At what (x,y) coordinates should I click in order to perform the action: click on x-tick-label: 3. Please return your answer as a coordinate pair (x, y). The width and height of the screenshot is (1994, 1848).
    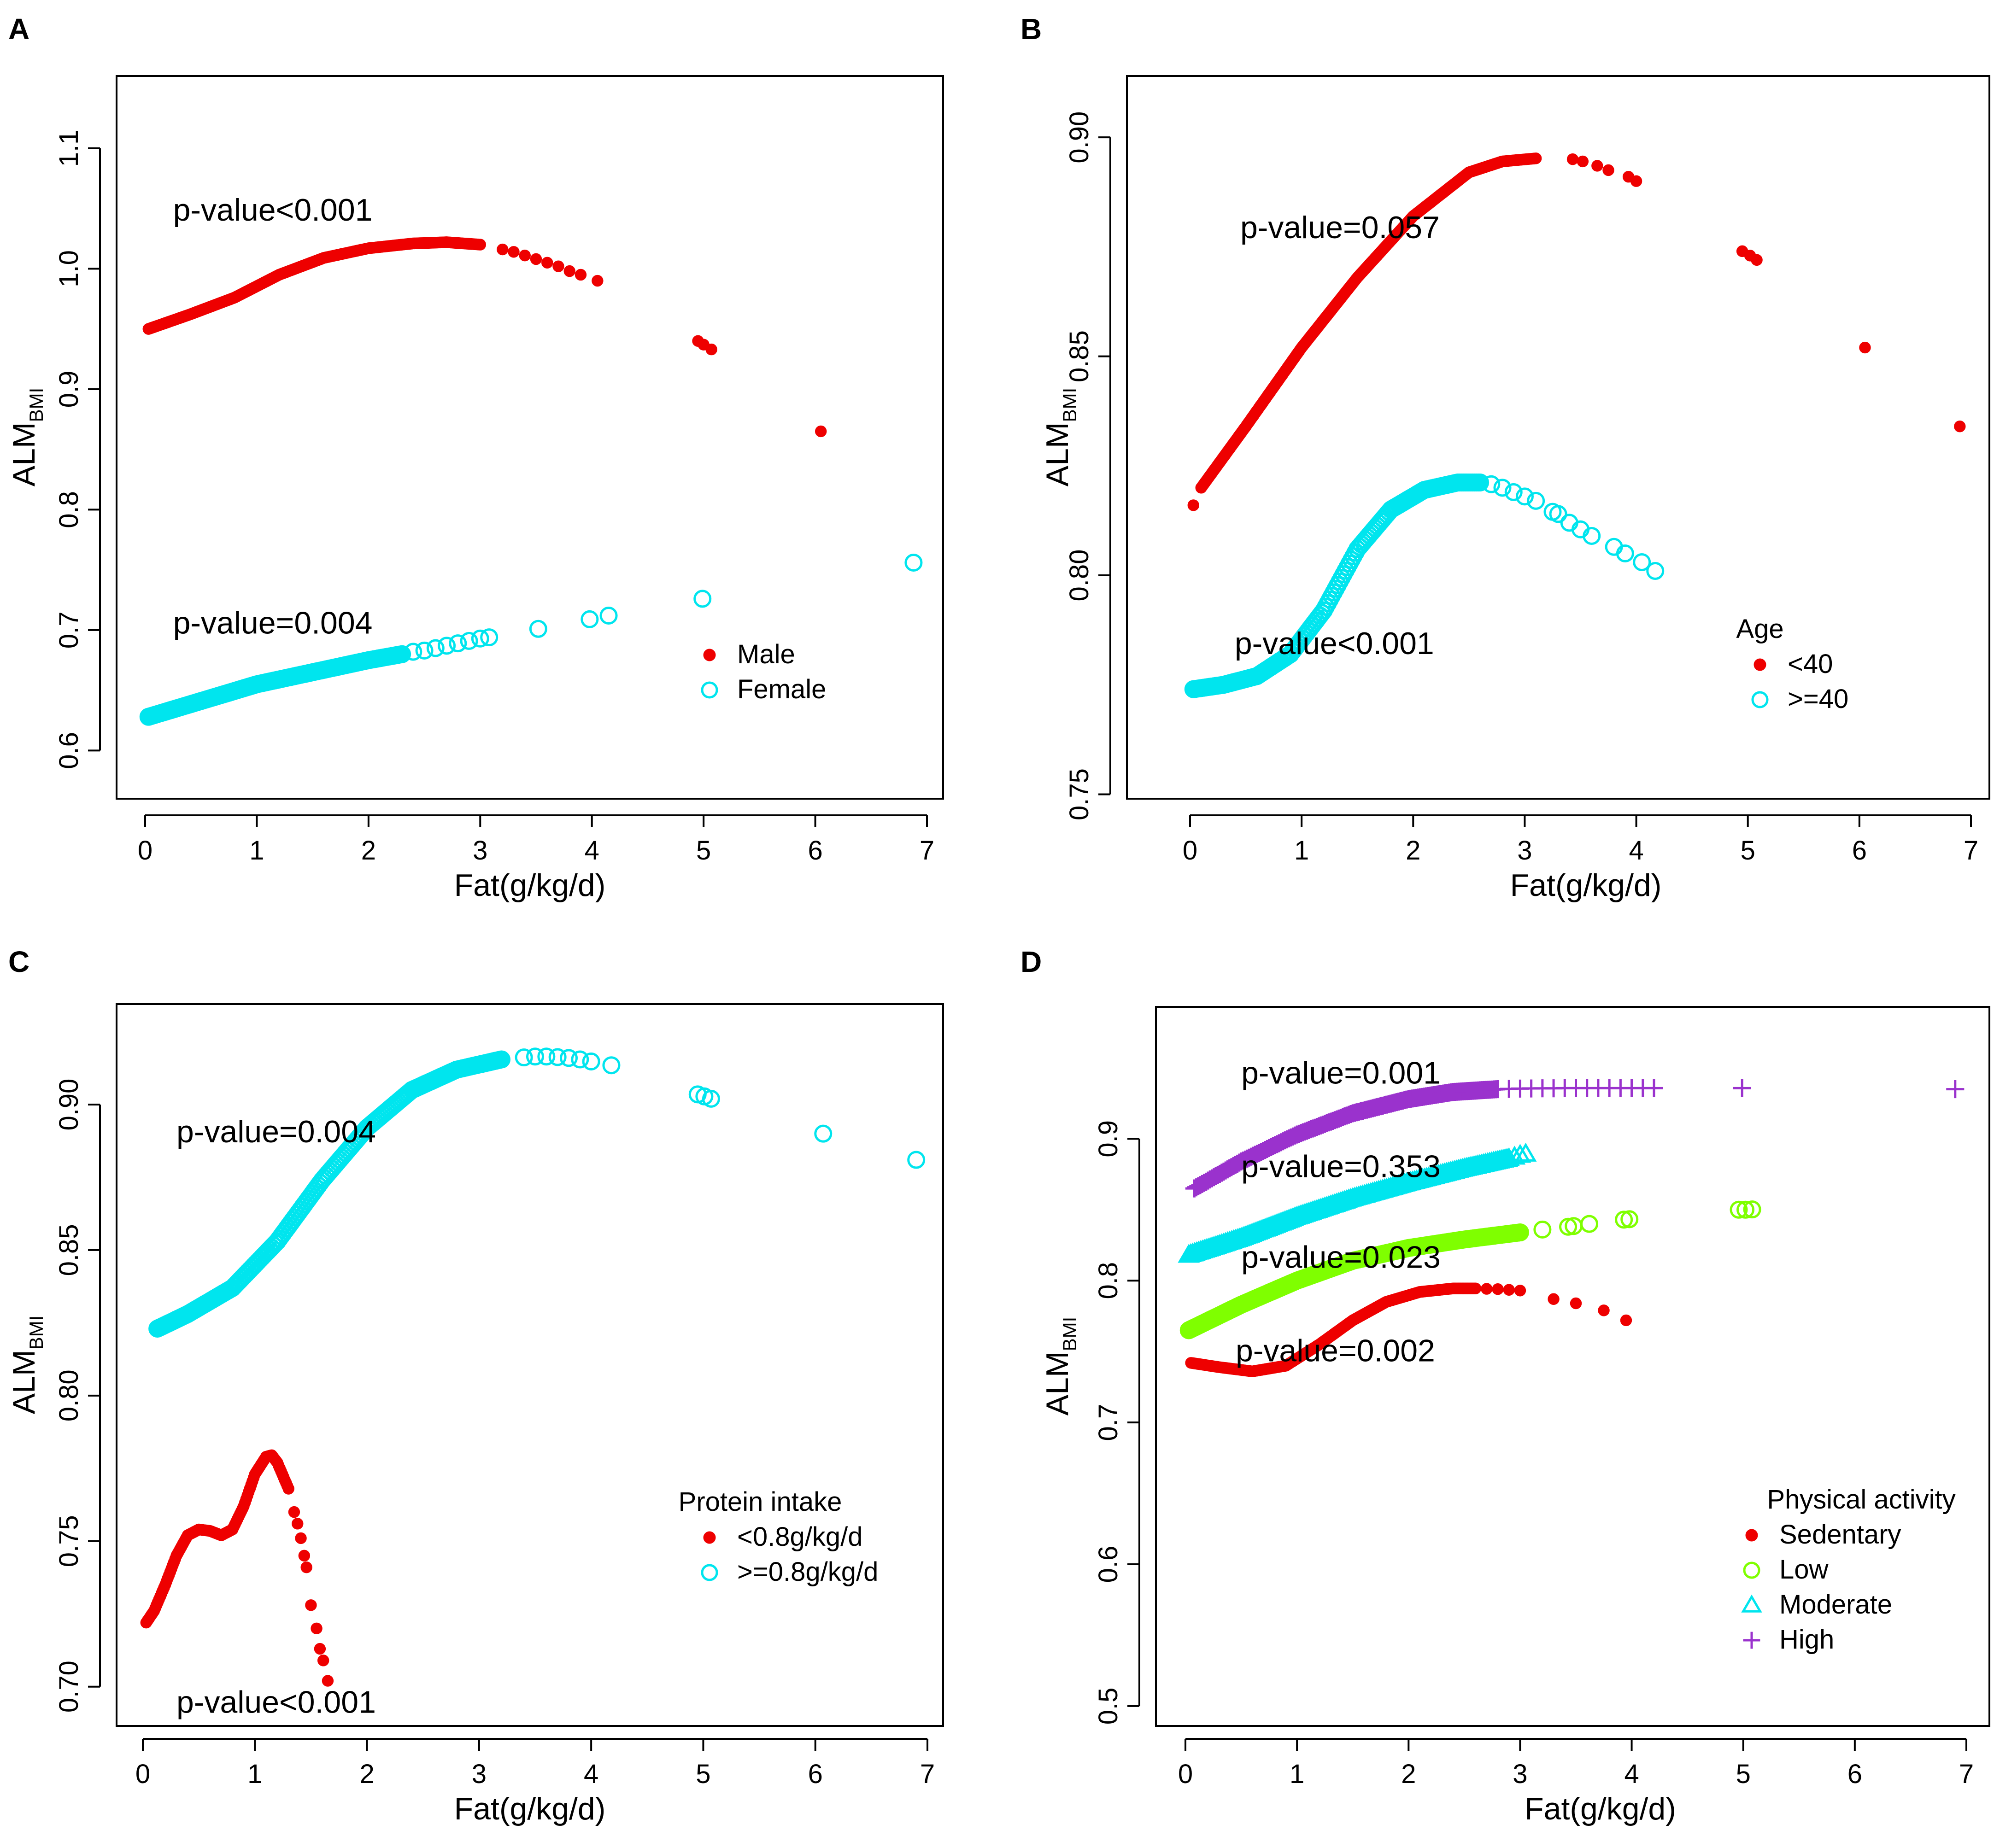
    Looking at the image, I should click on (1524, 851).